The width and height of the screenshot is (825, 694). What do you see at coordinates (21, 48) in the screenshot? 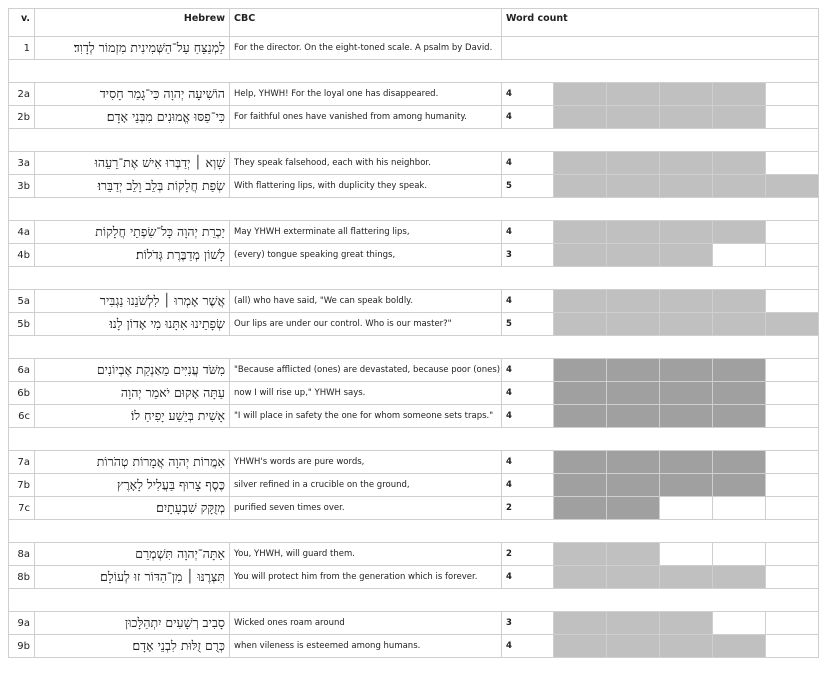
I see `verse-number: 1` at bounding box center [21, 48].